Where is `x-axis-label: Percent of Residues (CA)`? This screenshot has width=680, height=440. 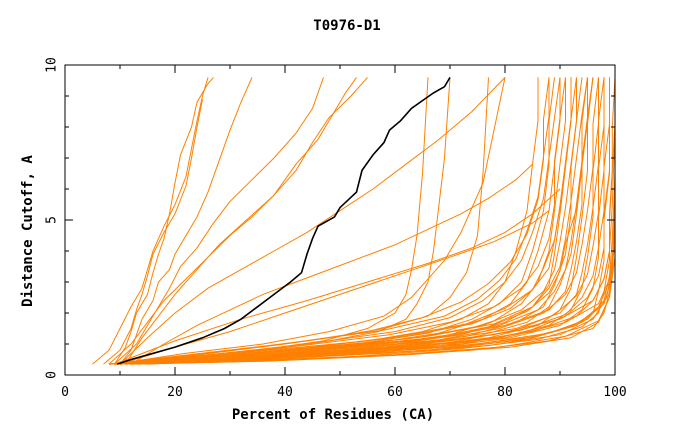
x-axis-label: Percent of Residues (CA) is located at coordinates (333, 415).